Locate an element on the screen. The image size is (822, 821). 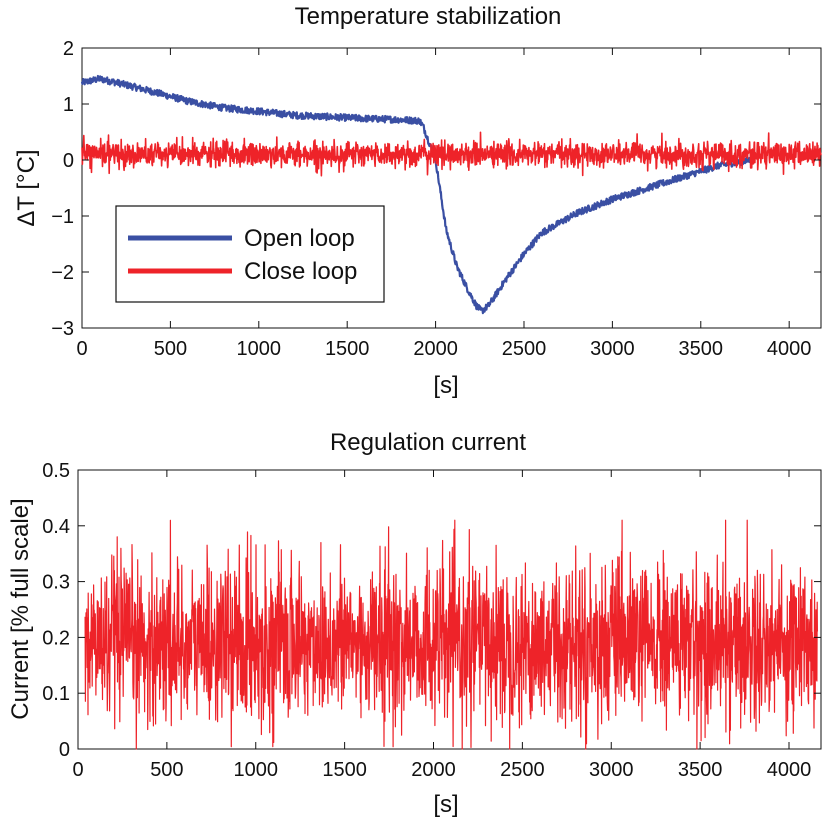
current-x-tick-label: 0 is located at coordinates (77, 770).